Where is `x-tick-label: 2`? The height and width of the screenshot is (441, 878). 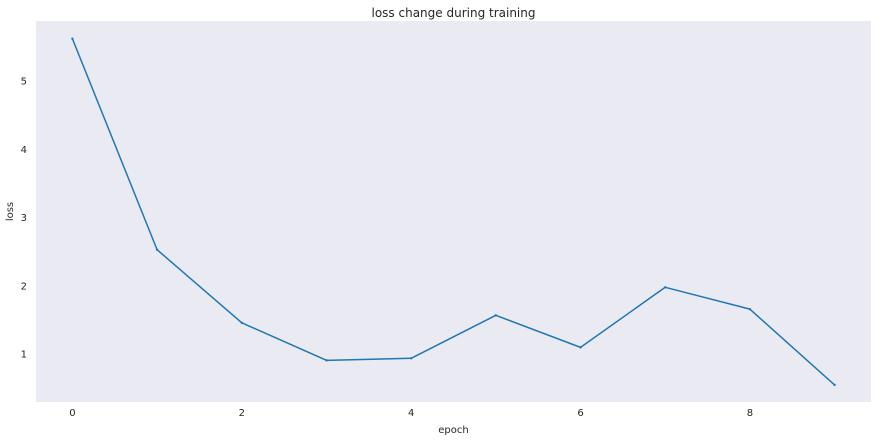
x-tick-label: 2 is located at coordinates (242, 413).